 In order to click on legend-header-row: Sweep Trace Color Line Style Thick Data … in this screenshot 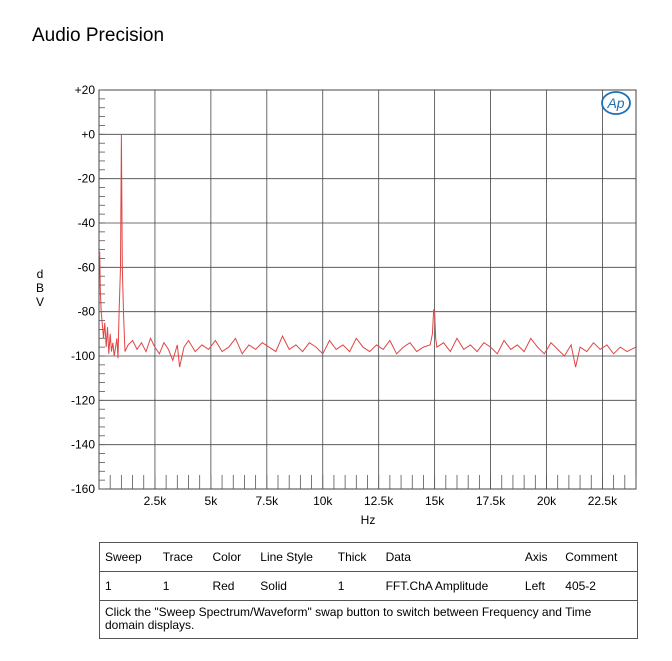, I will do `click(368, 557)`.